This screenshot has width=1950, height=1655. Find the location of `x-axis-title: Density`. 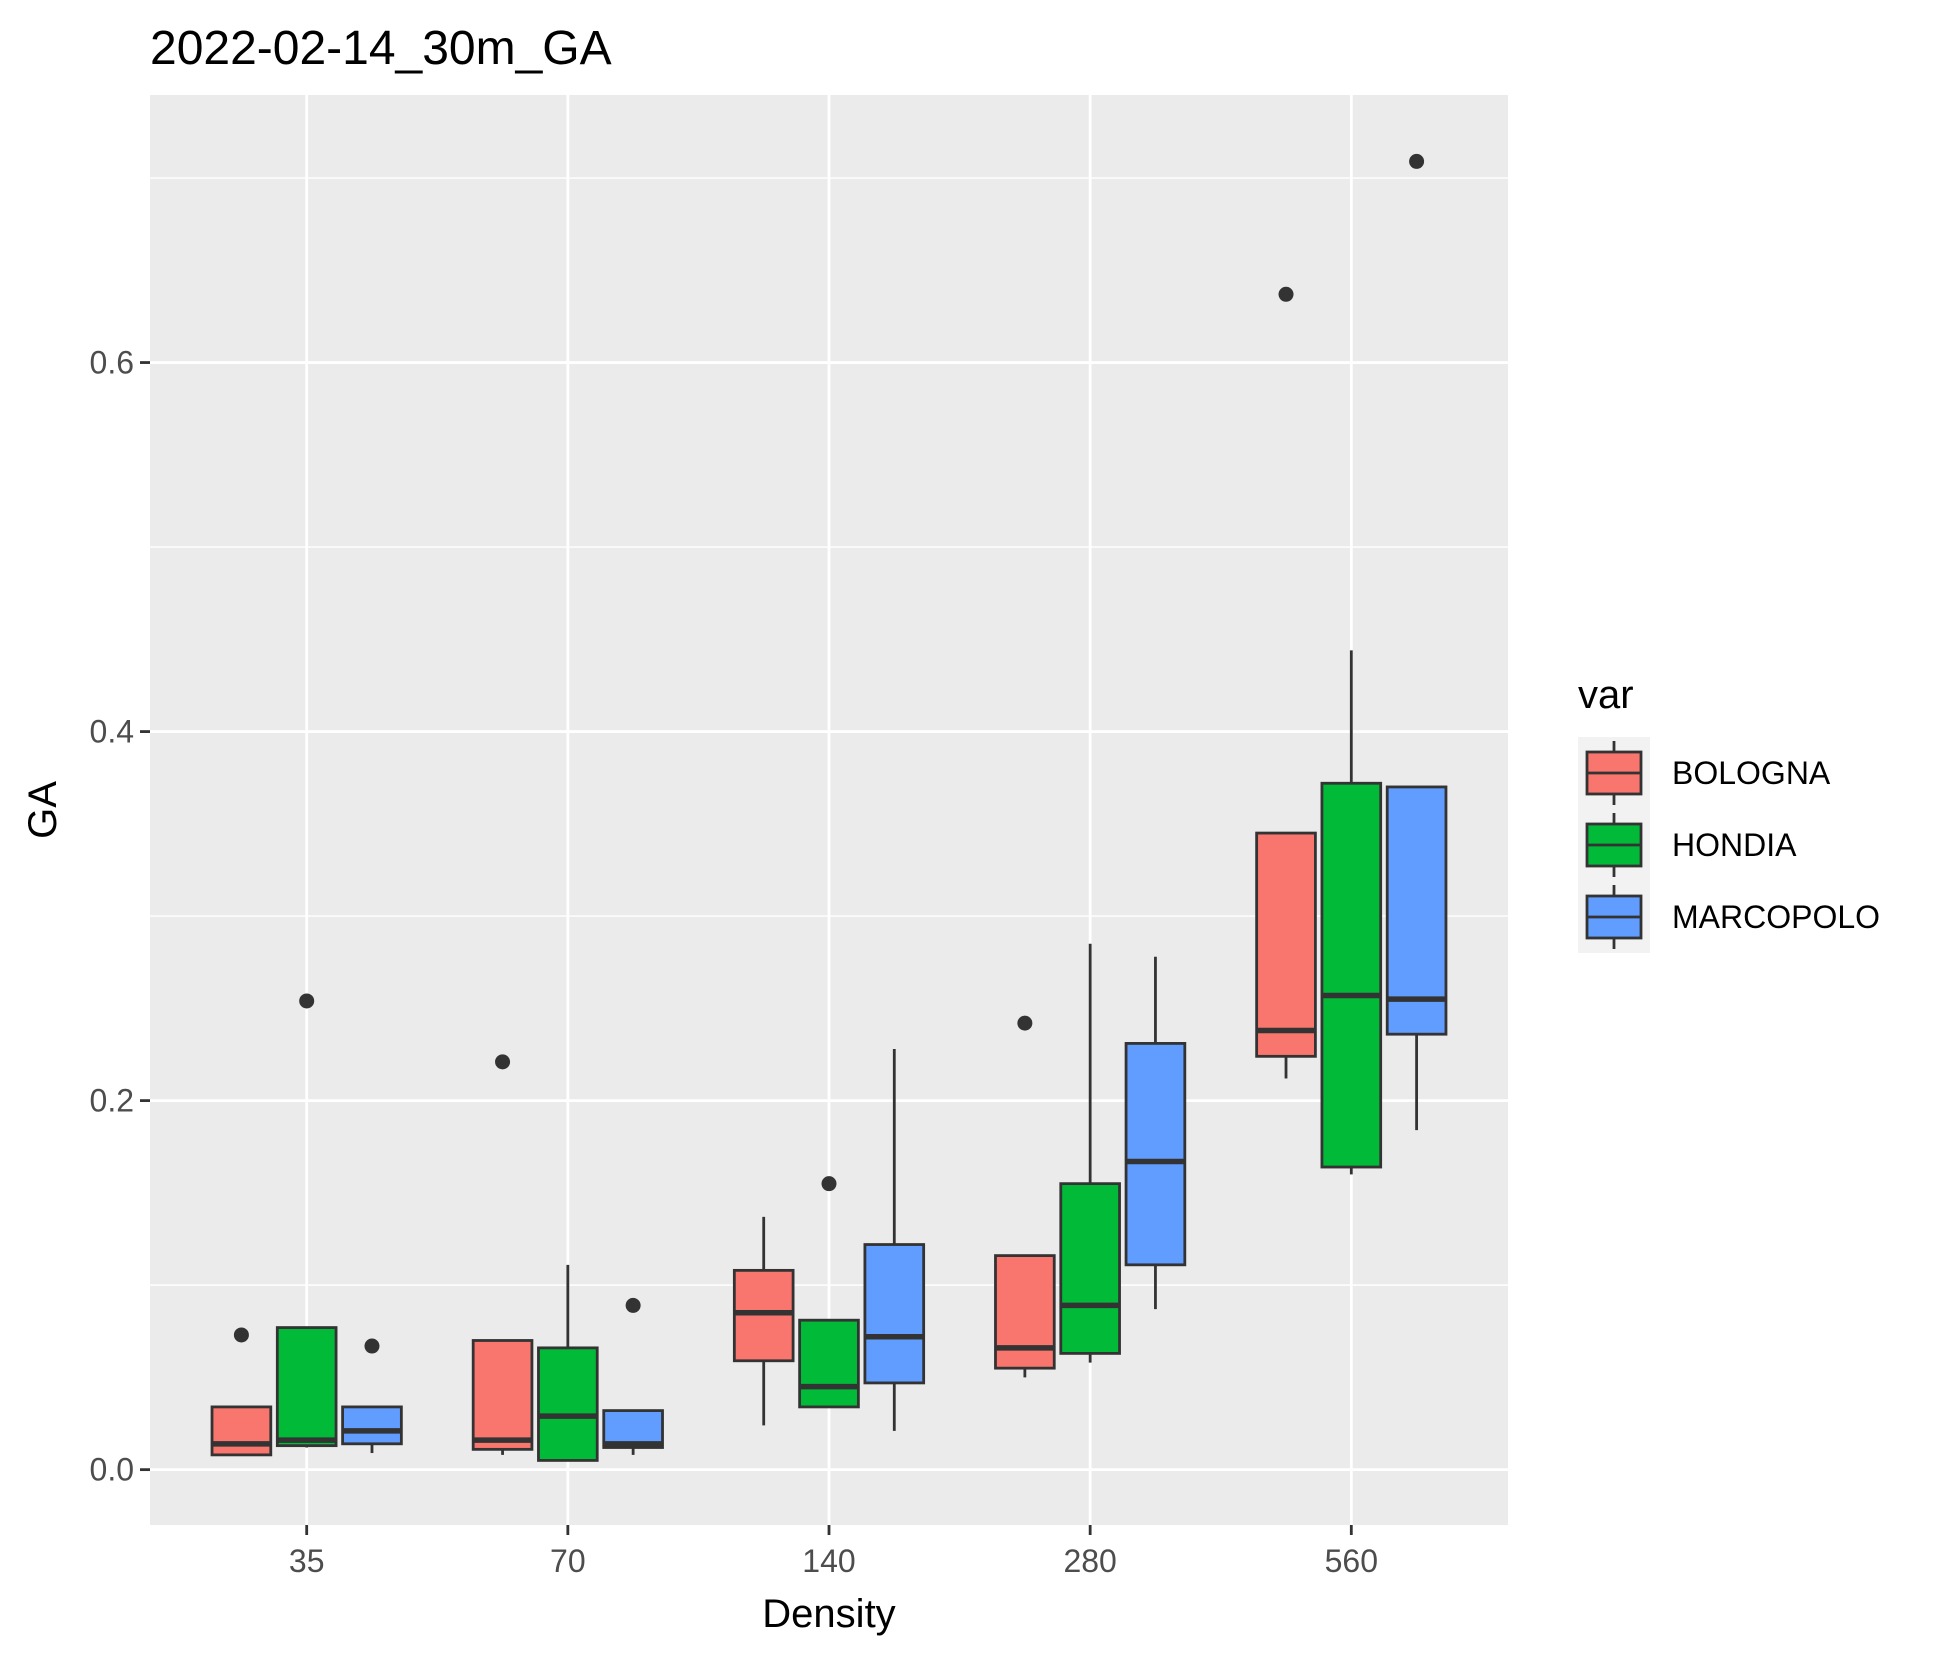

x-axis-title: Density is located at coordinates (828, 1614).